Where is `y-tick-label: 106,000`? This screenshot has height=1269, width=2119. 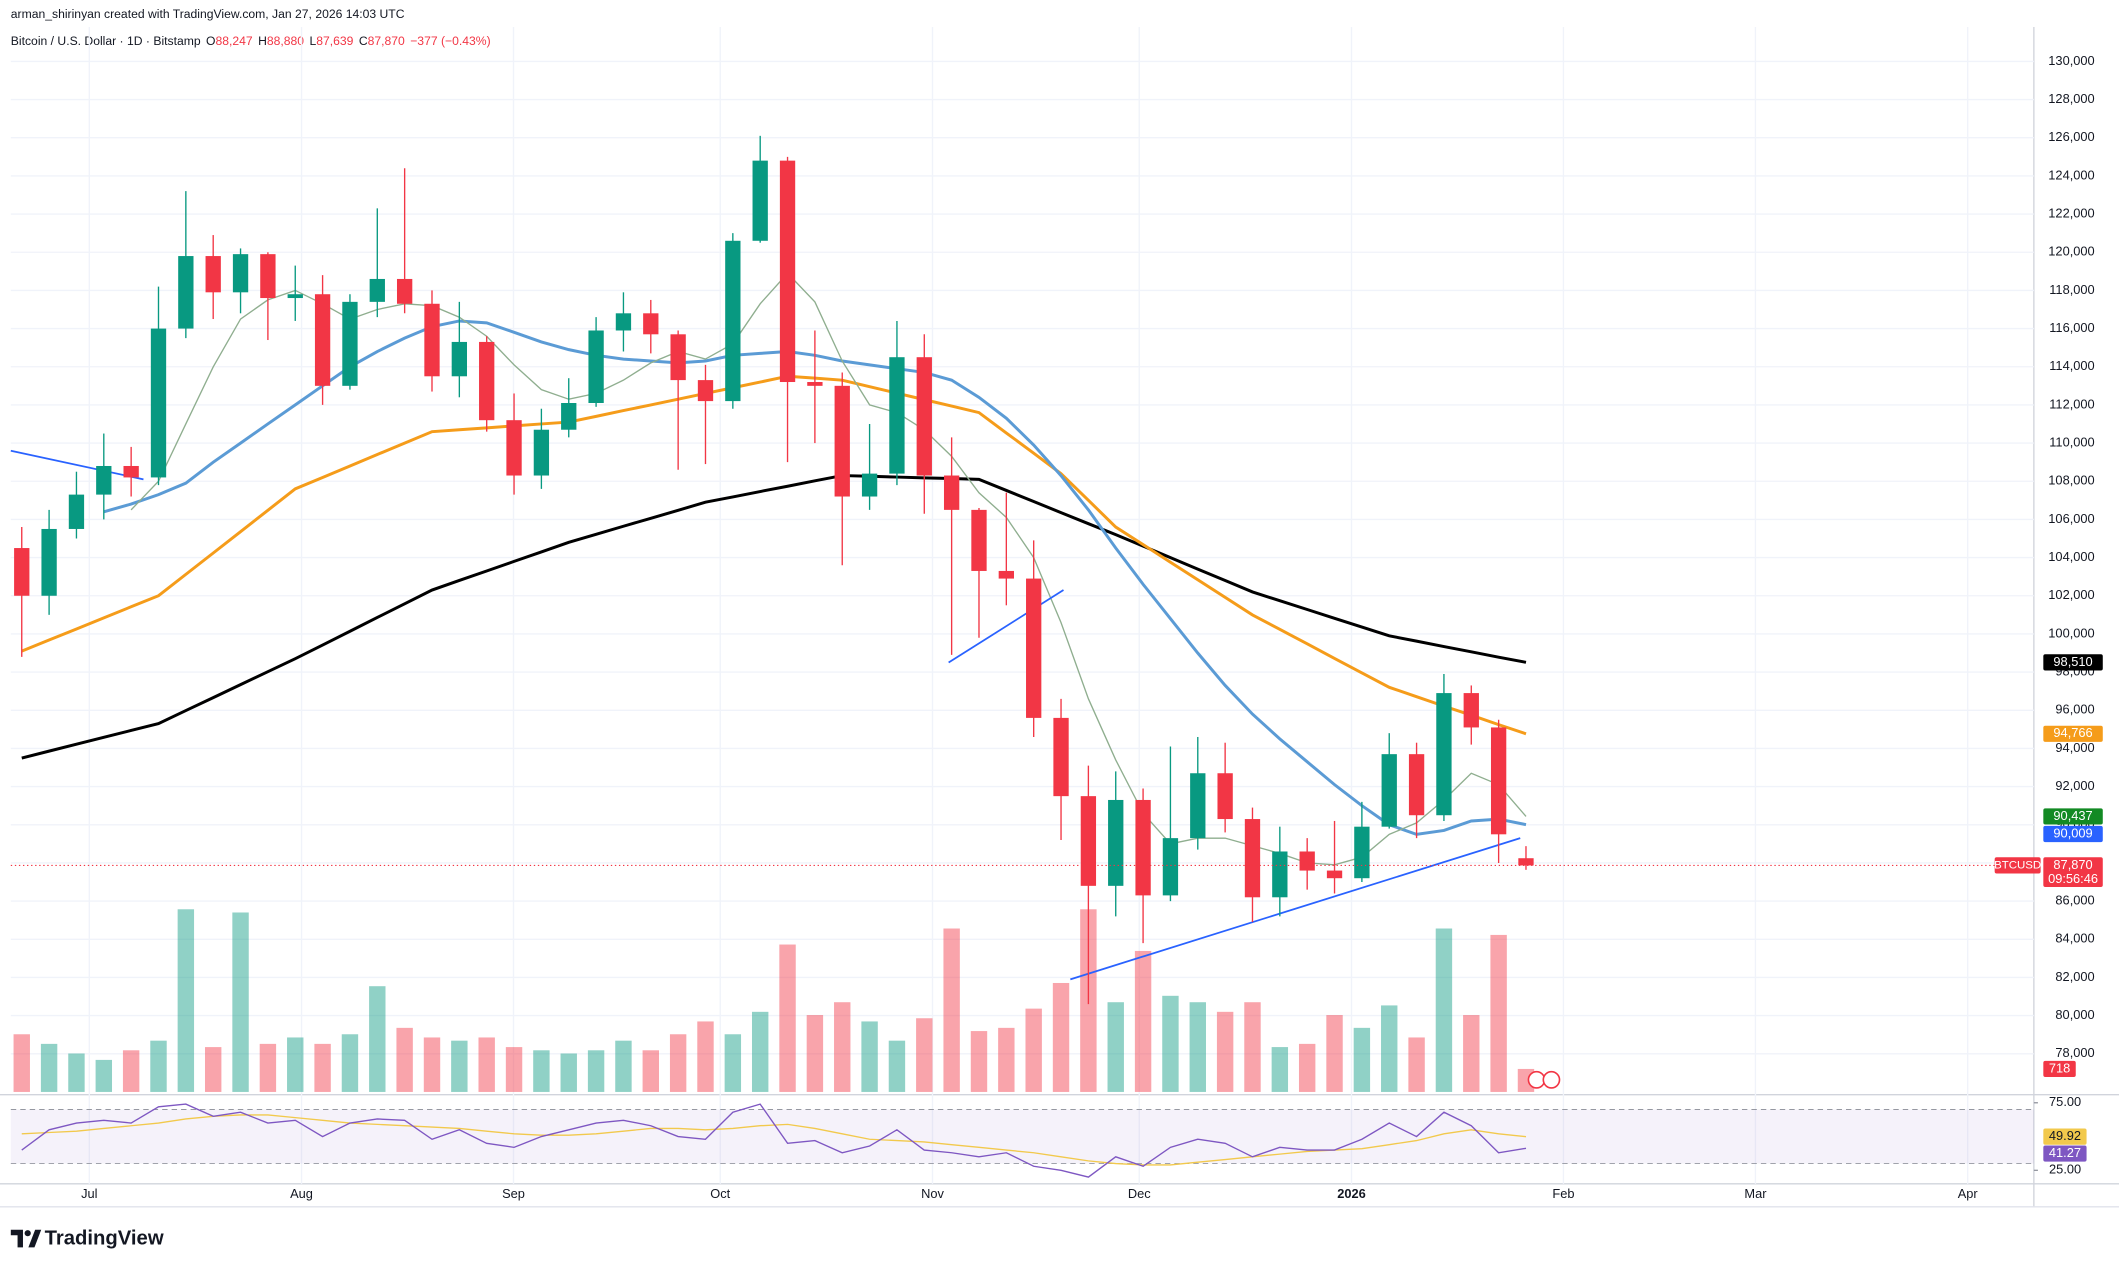 y-tick-label: 106,000 is located at coordinates (2071, 518).